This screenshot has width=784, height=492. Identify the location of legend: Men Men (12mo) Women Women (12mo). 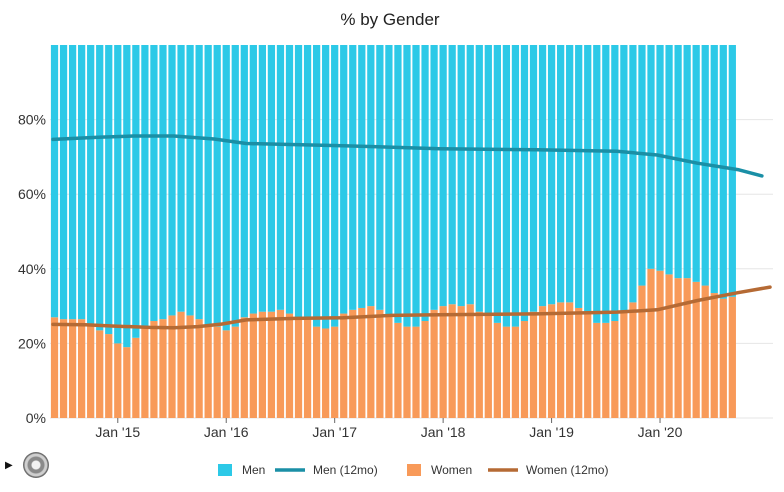
(413, 470).